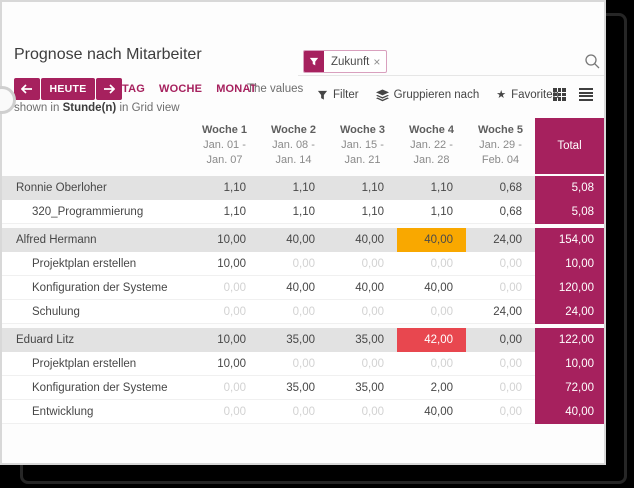 Image resolution: width=634 pixels, height=488 pixels. Describe the element at coordinates (377, 61) in the screenshot. I see `facet-remove-icon: ×` at that location.